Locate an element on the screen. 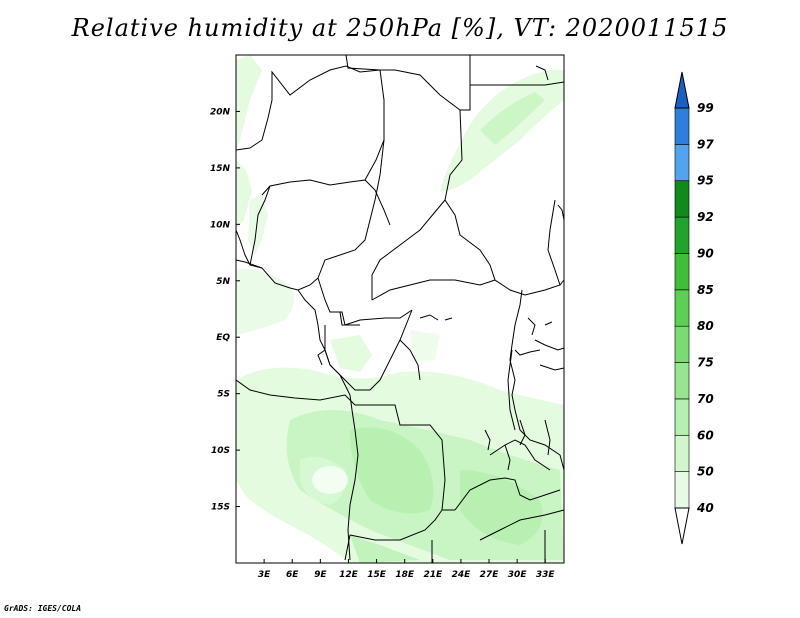  colorbar-min-arrow is located at coordinates (682, 526).